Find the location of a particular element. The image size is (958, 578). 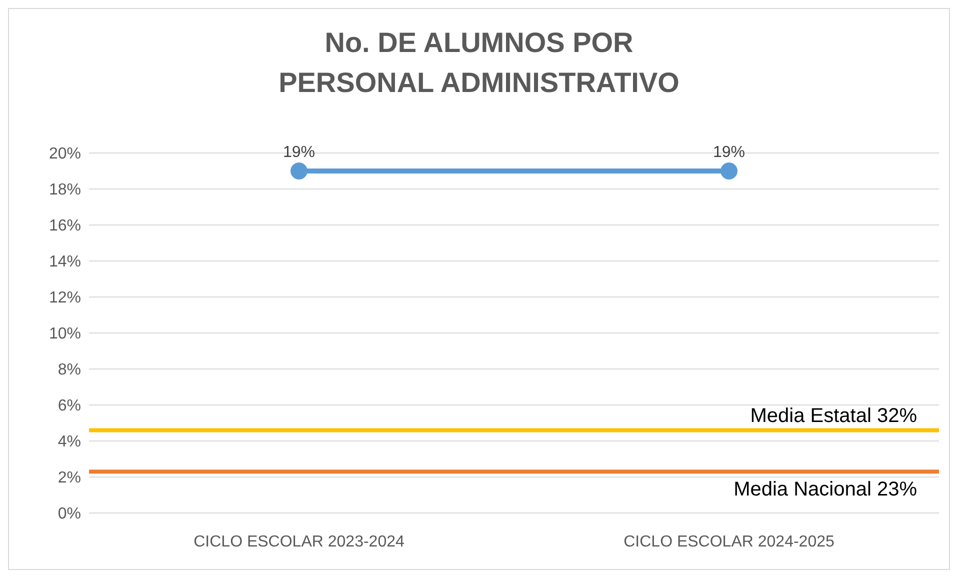

y-tick-label: 14% is located at coordinates (64, 262).